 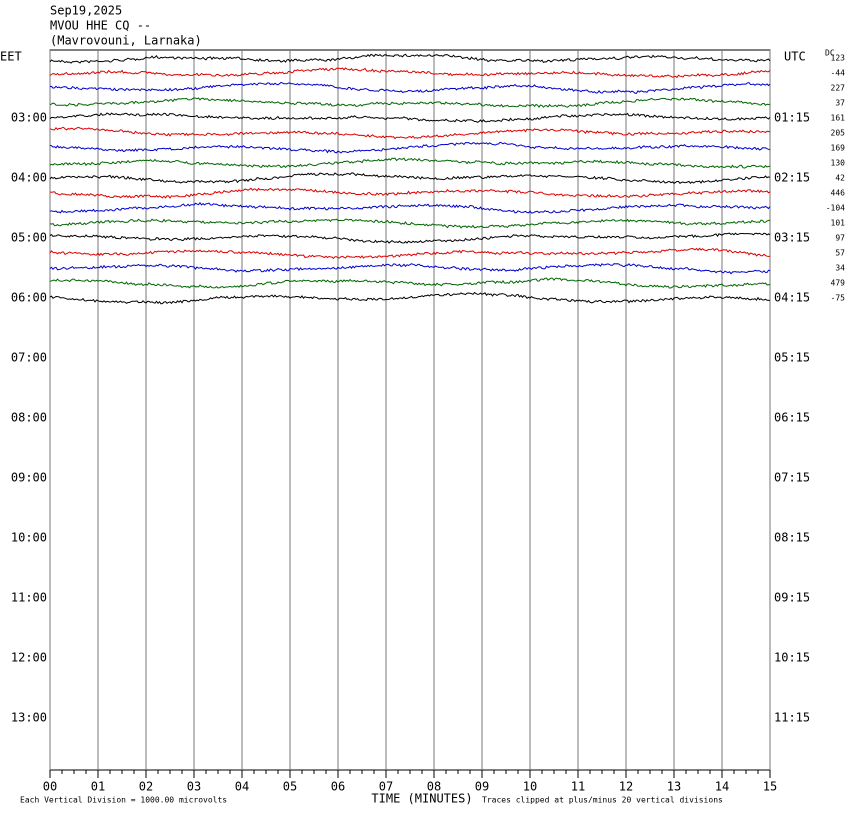 What do you see at coordinates (421, 799) in the screenshot?
I see `x-axis-title: TIME (MINUTES)` at bounding box center [421, 799].